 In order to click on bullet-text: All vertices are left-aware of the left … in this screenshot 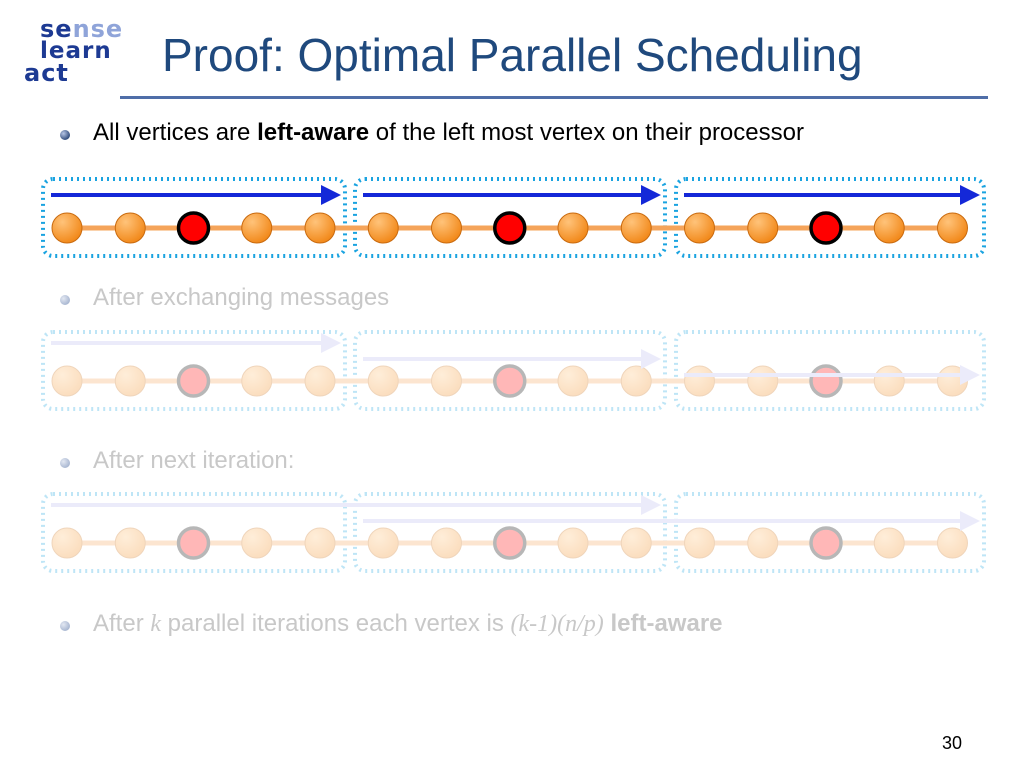, I will do `click(448, 132)`.